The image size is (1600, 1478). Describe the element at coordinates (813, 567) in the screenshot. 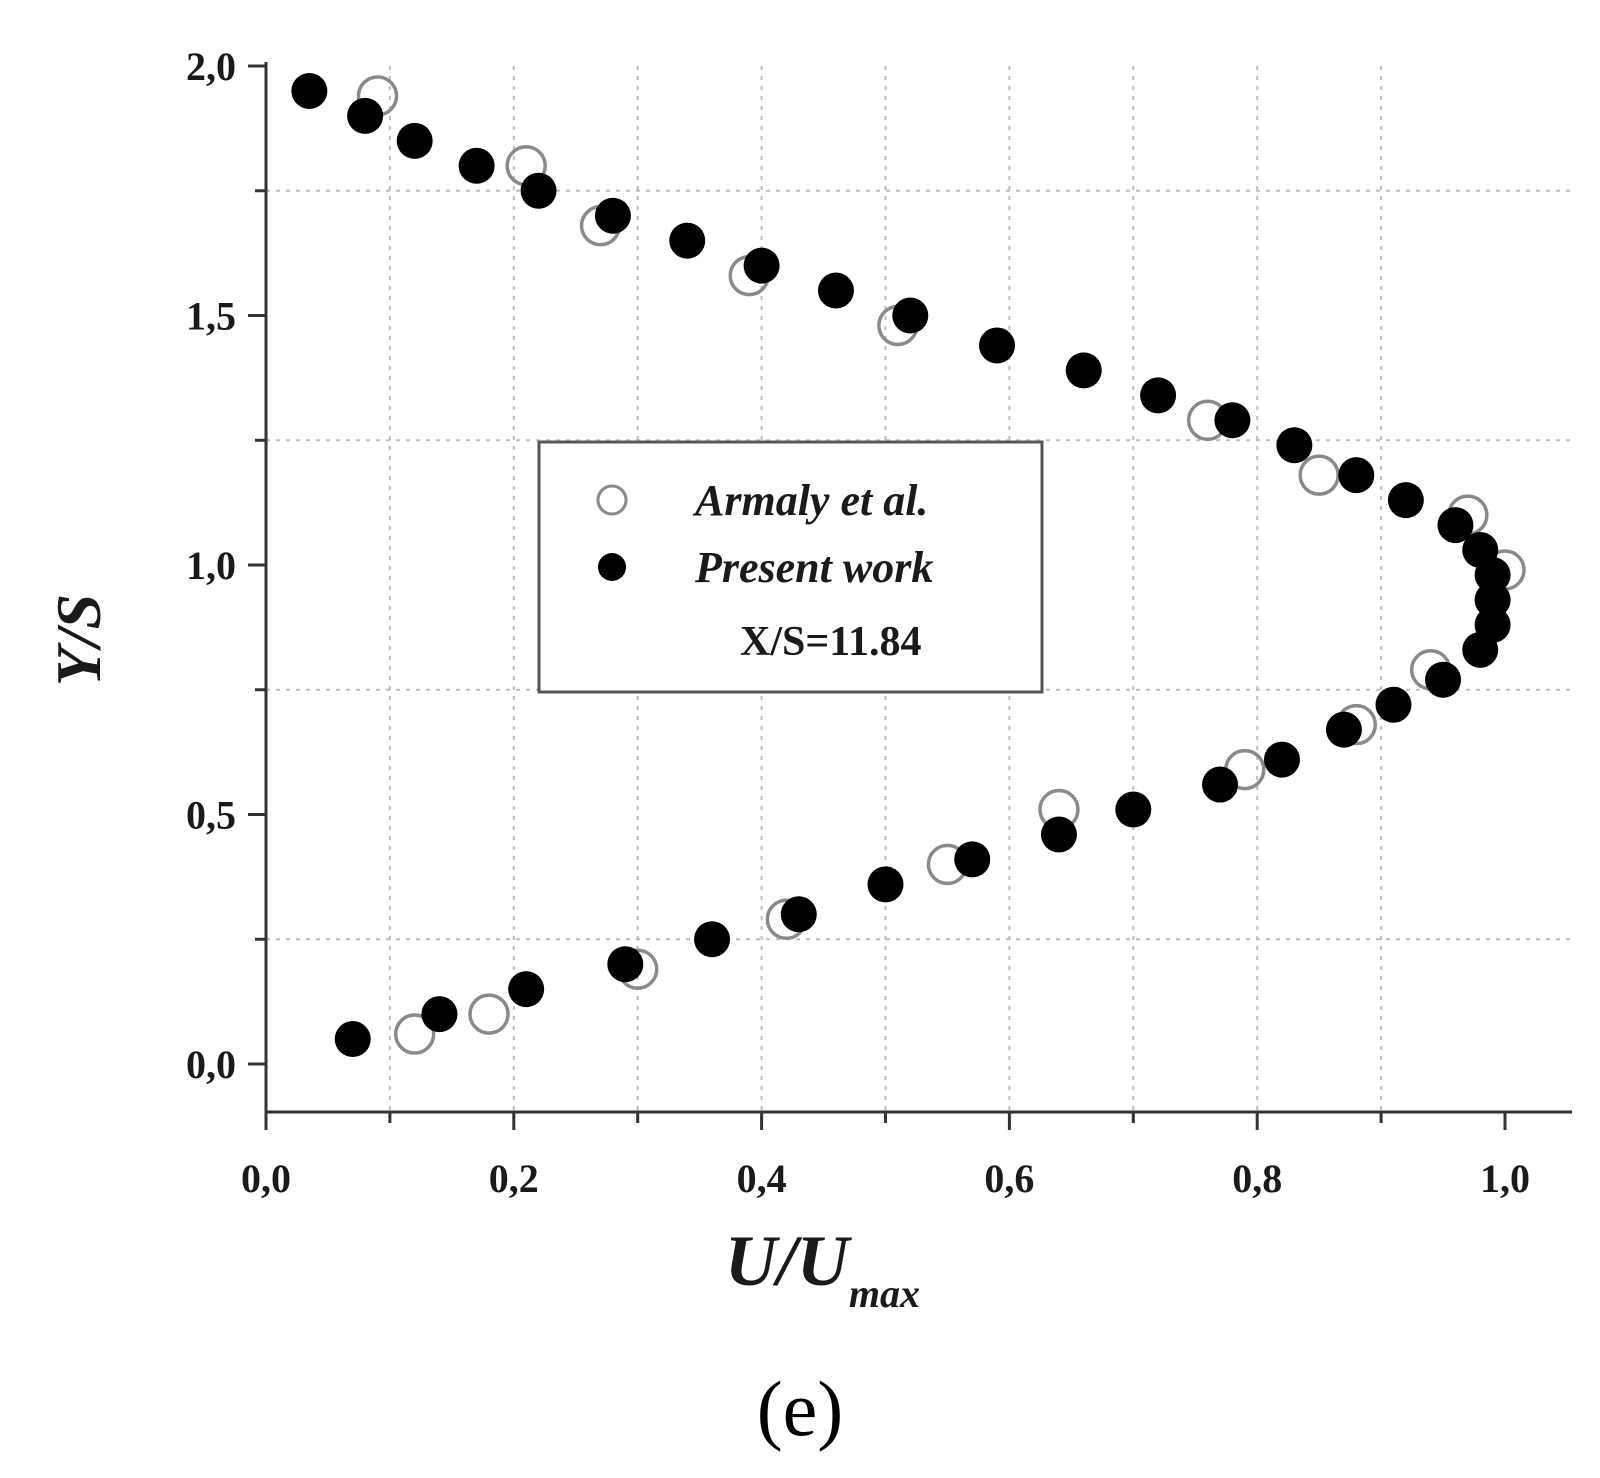

I see `legend-label-present-work: Present work` at that location.